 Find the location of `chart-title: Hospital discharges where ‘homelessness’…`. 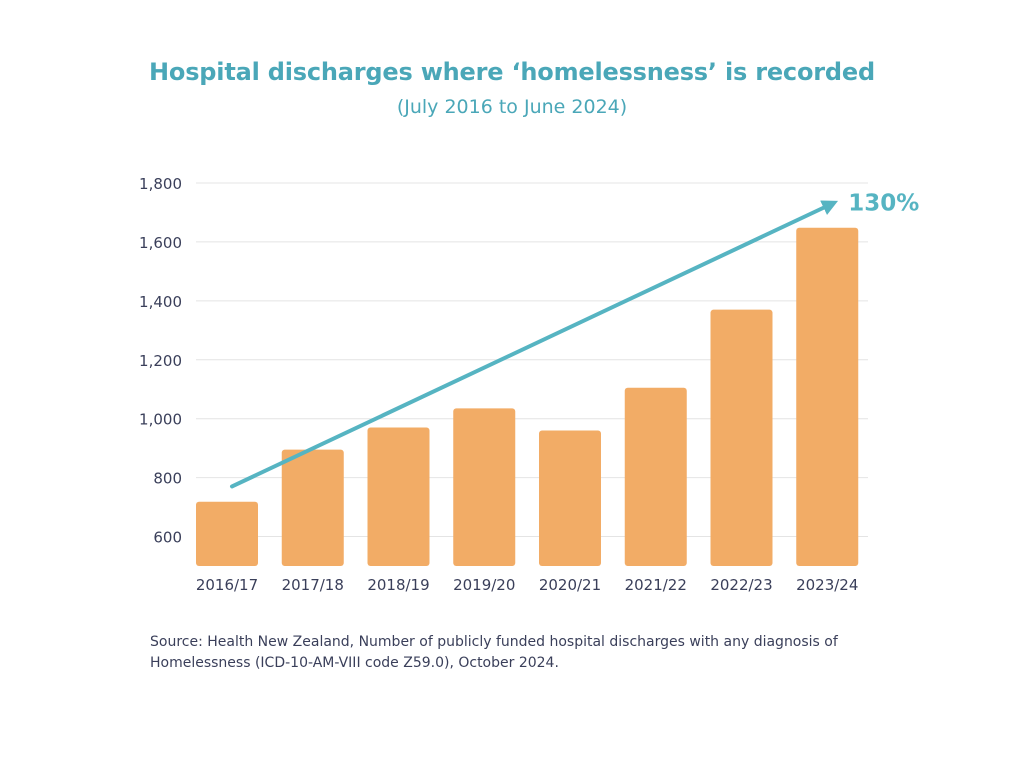

chart-title: Hospital discharges where ‘homelessness’… is located at coordinates (512, 72).